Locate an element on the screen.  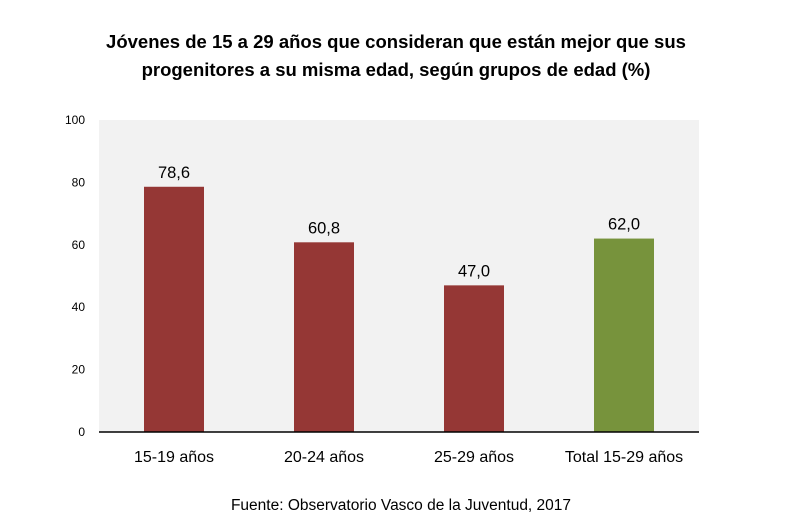
x-tick-label: 15-19 años is located at coordinates (174, 457).